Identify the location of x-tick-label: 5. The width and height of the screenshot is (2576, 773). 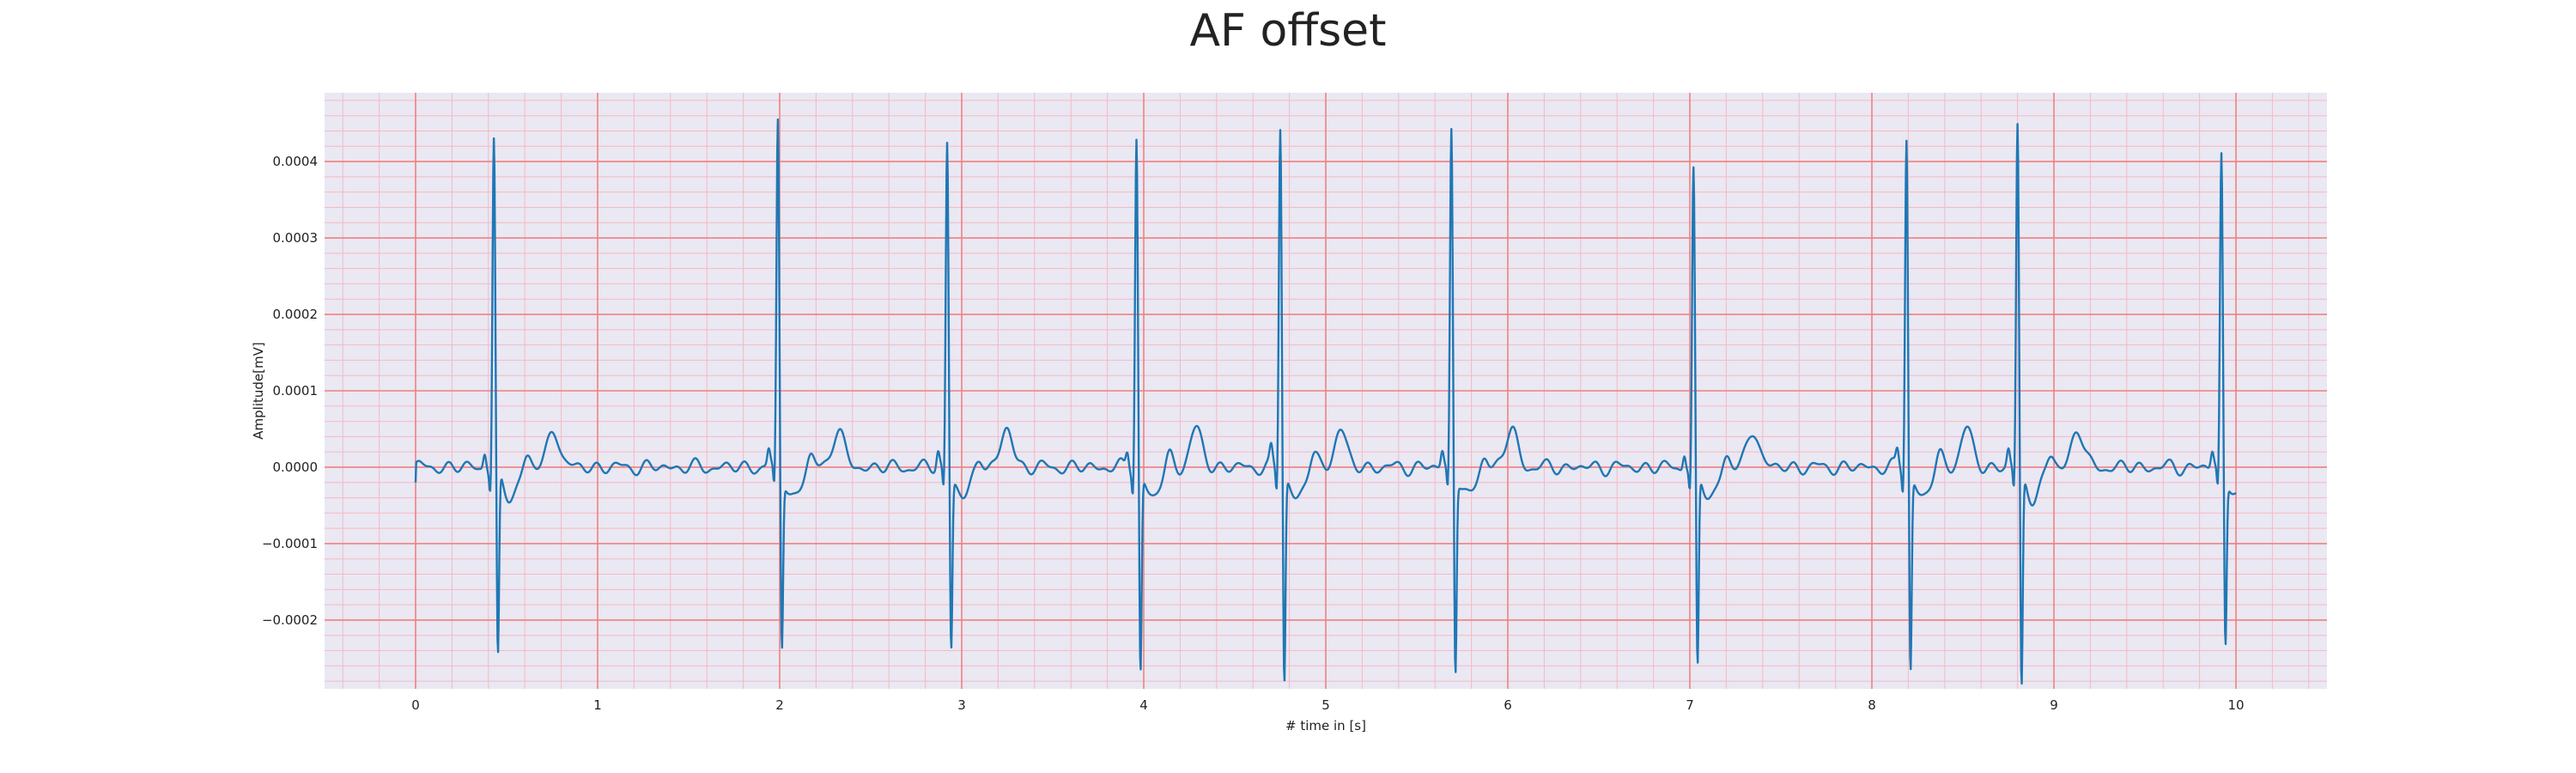
(1325, 705).